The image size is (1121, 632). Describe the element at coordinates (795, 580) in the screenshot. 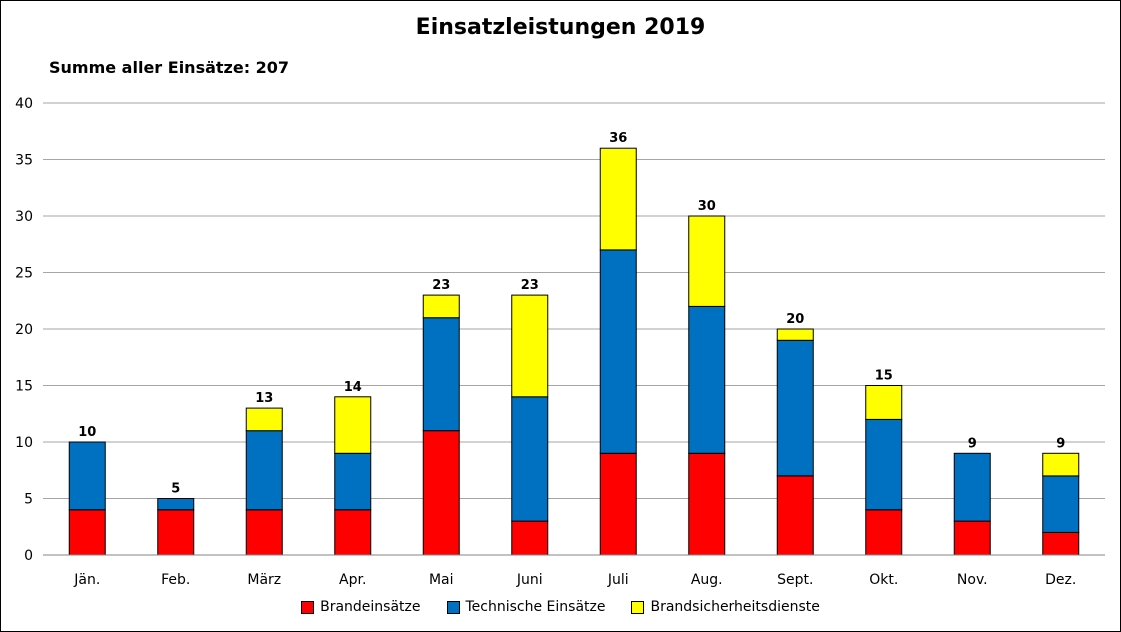

I see `x-tick-label: Sept.` at that location.